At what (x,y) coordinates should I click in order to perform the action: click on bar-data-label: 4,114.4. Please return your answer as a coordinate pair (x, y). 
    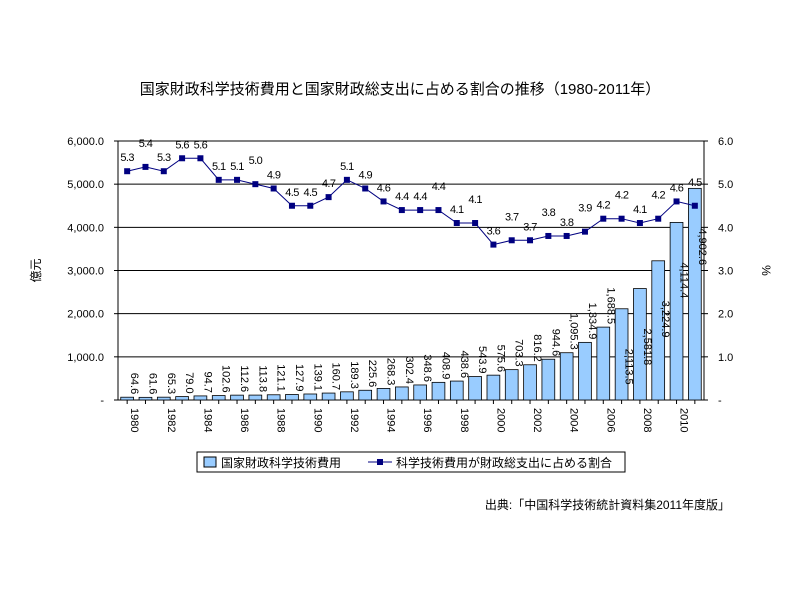
    Looking at the image, I should click on (684, 280).